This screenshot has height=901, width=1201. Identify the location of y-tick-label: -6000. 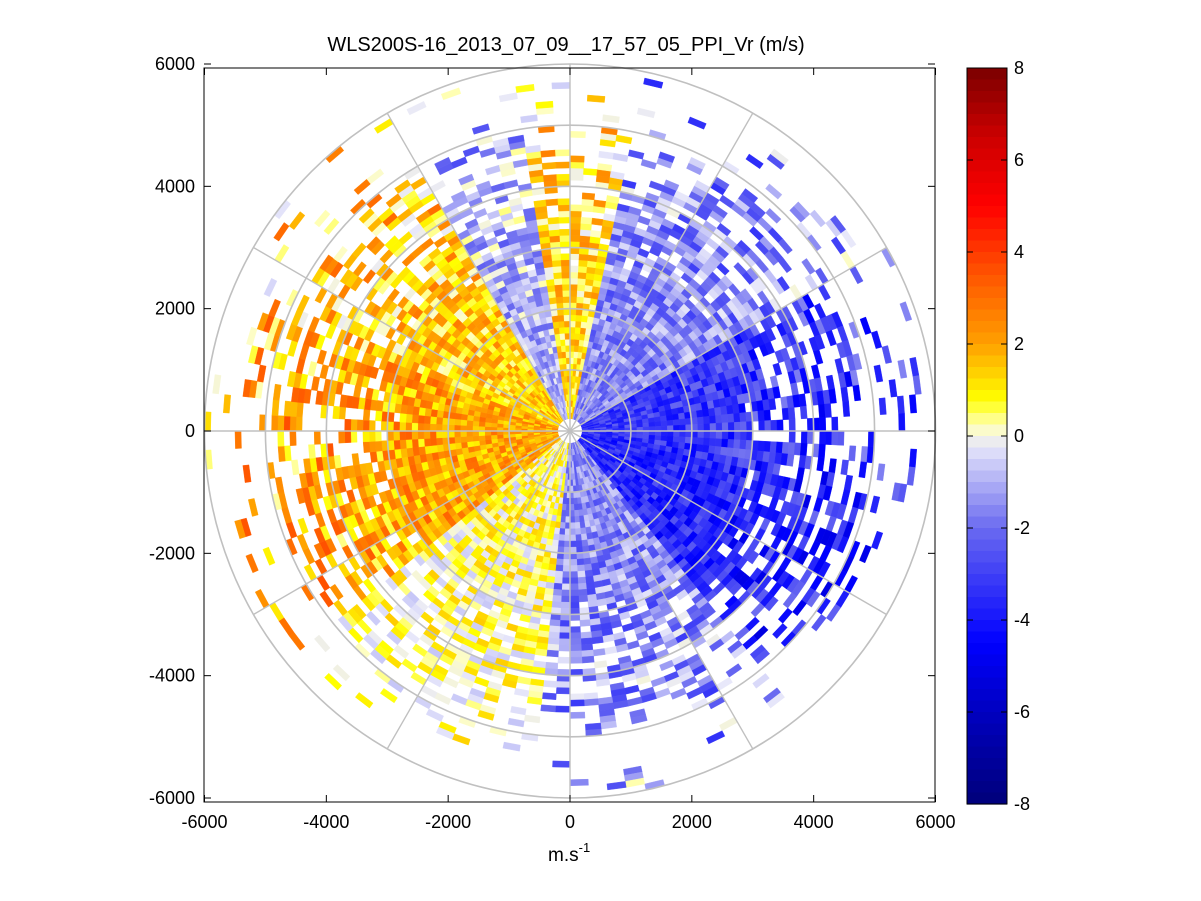
(172, 798).